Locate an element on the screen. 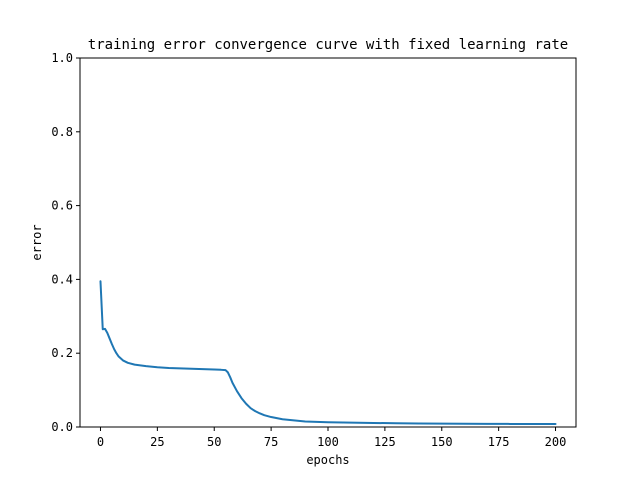  y-tick-label: 0.2 is located at coordinates (62, 353).